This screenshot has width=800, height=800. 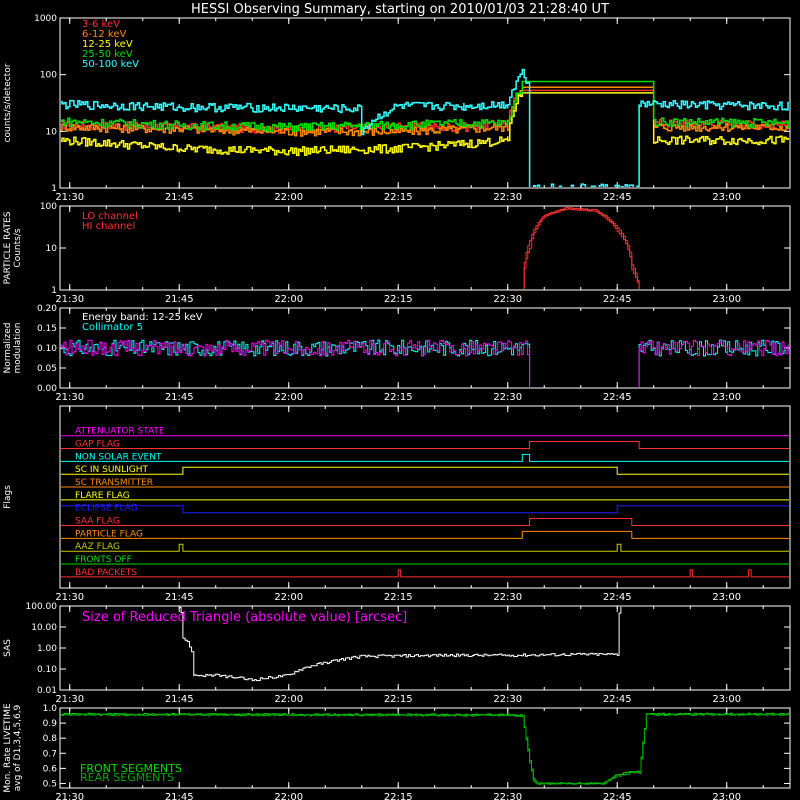 I want to click on panel-2-plot, so click(x=581, y=248).